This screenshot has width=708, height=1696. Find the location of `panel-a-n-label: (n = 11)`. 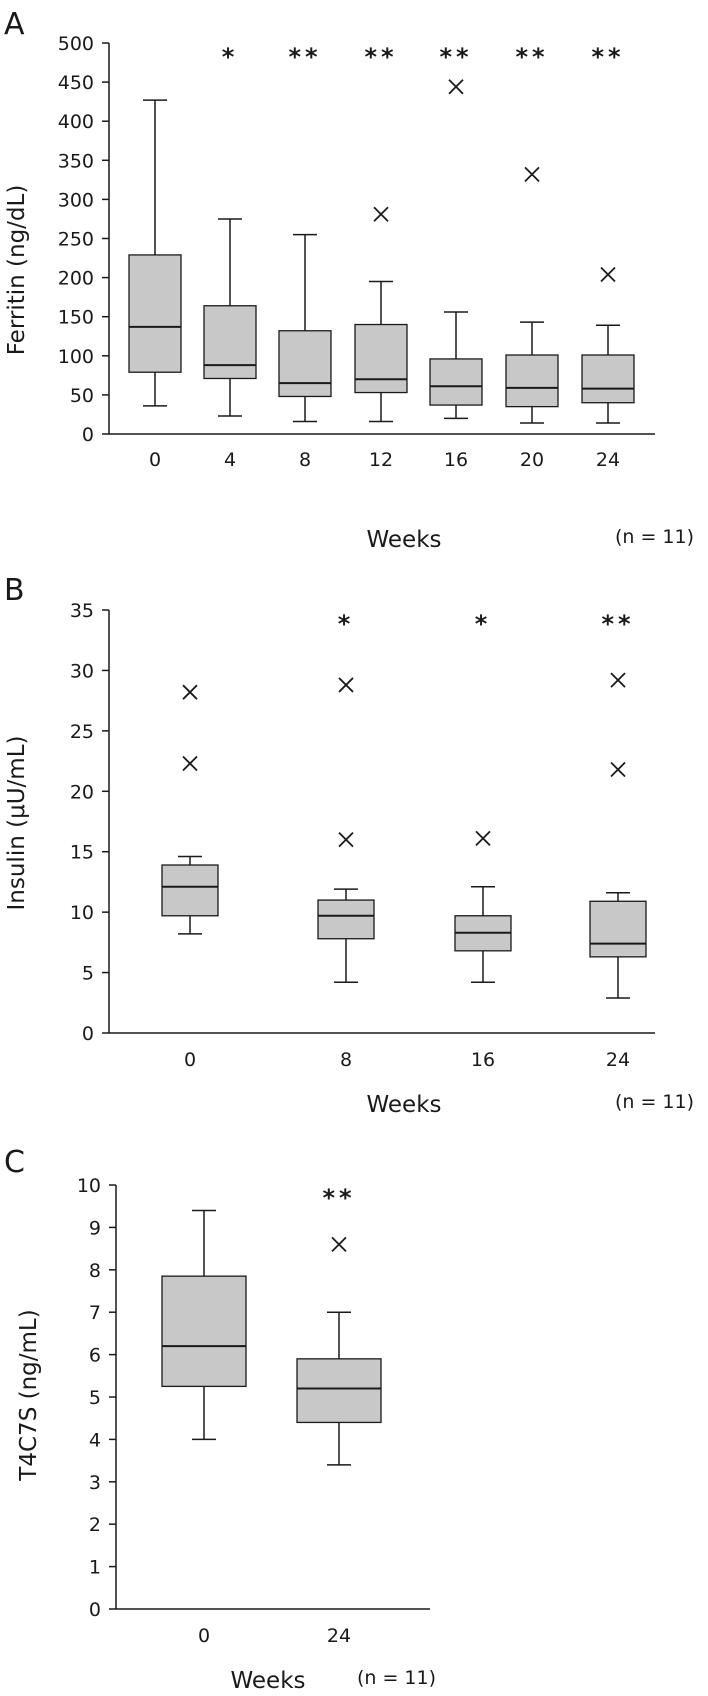

panel-a-n-label: (n = 11) is located at coordinates (654, 537).